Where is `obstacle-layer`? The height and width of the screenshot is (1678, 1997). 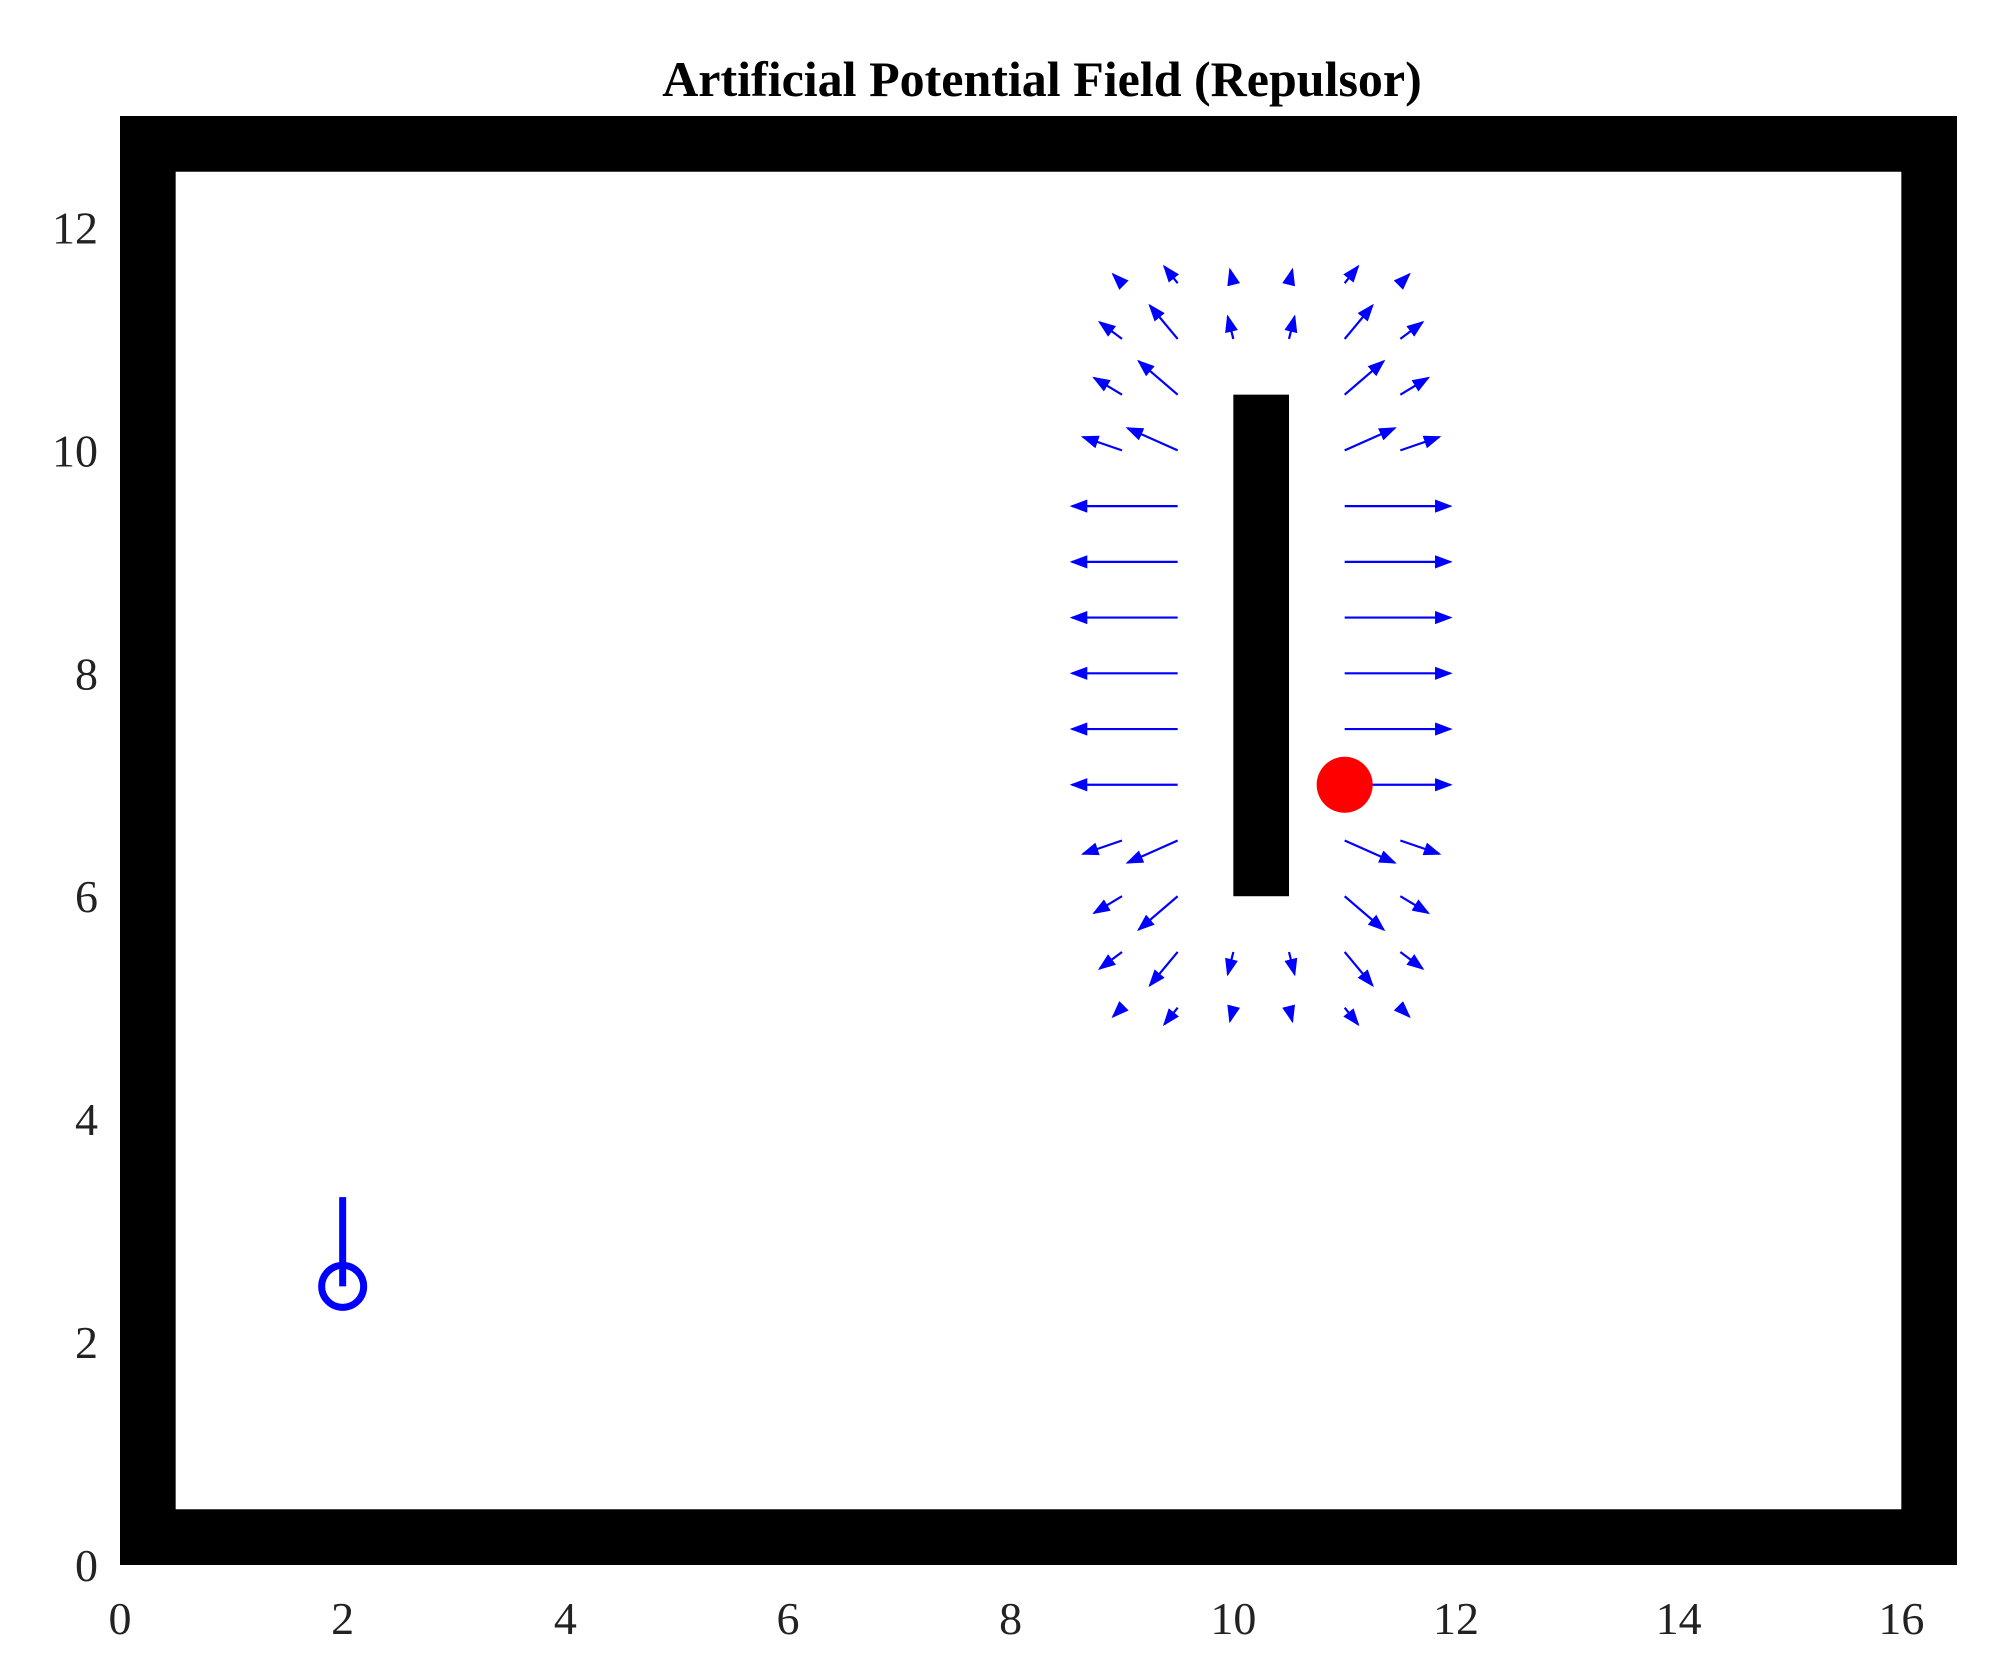
obstacle-layer is located at coordinates (1261, 645).